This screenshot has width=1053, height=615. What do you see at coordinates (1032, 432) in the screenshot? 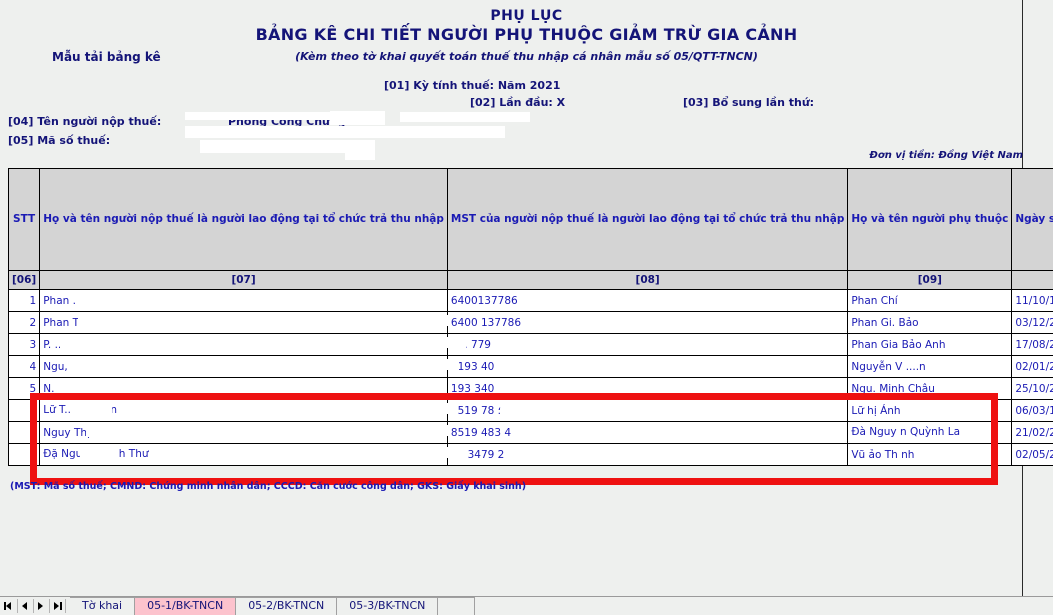
I see `cell-dob: 21/02/2020` at bounding box center [1032, 432].